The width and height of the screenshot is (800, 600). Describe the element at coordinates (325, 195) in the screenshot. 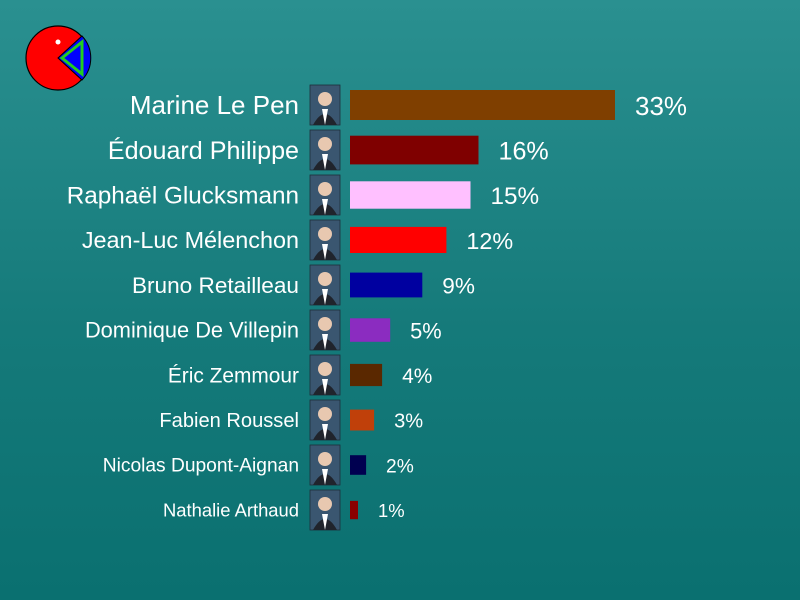

I see `portrait-raphael-glucksmann-icon` at that location.